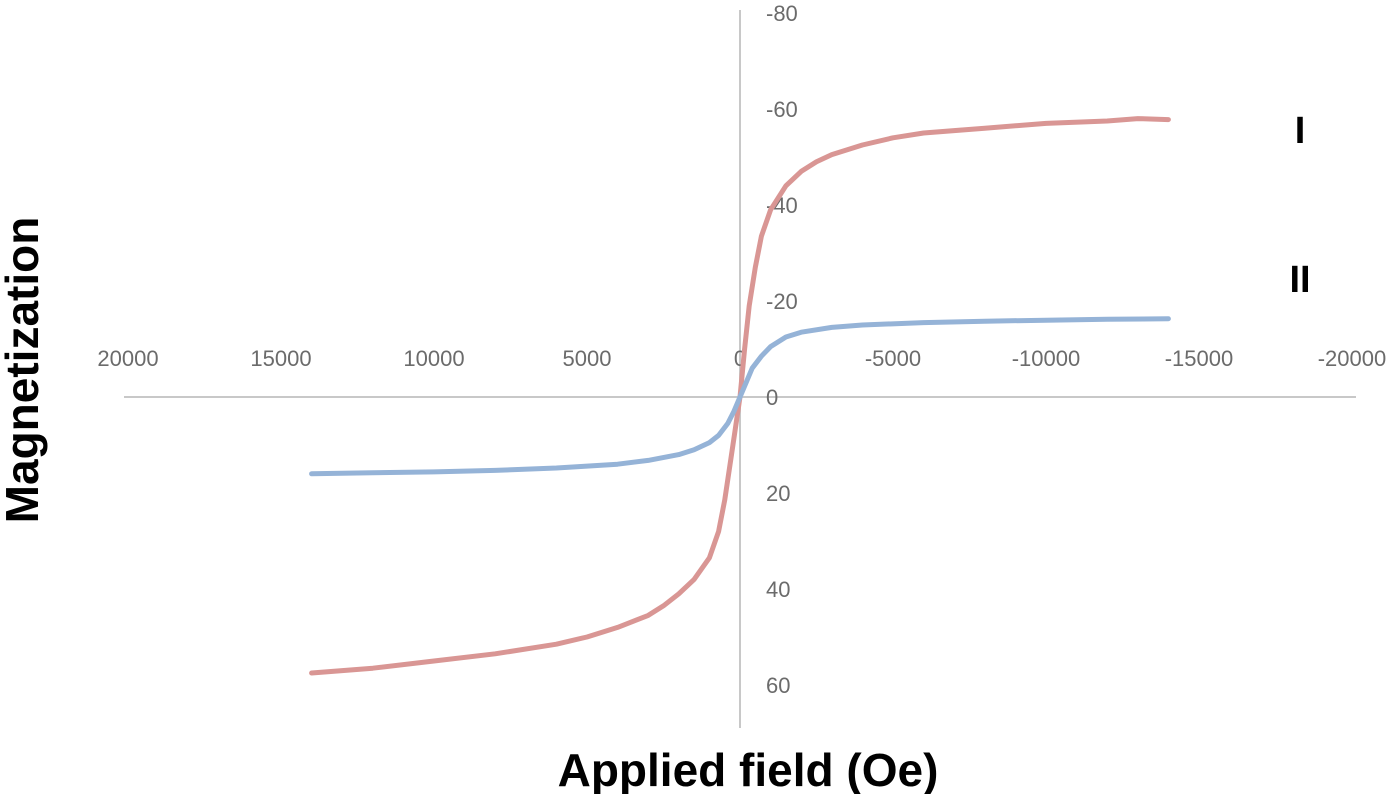 The height and width of the screenshot is (794, 1400). What do you see at coordinates (587, 358) in the screenshot?
I see `x-tick-label: 5000` at bounding box center [587, 358].